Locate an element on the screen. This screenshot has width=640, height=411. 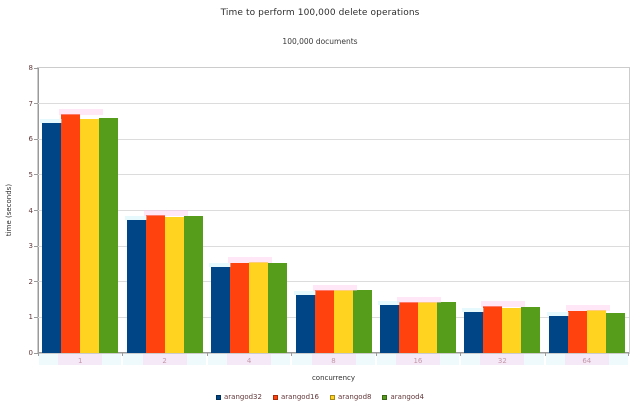
legend-swatch-arangod4 is located at coordinates (385, 397).